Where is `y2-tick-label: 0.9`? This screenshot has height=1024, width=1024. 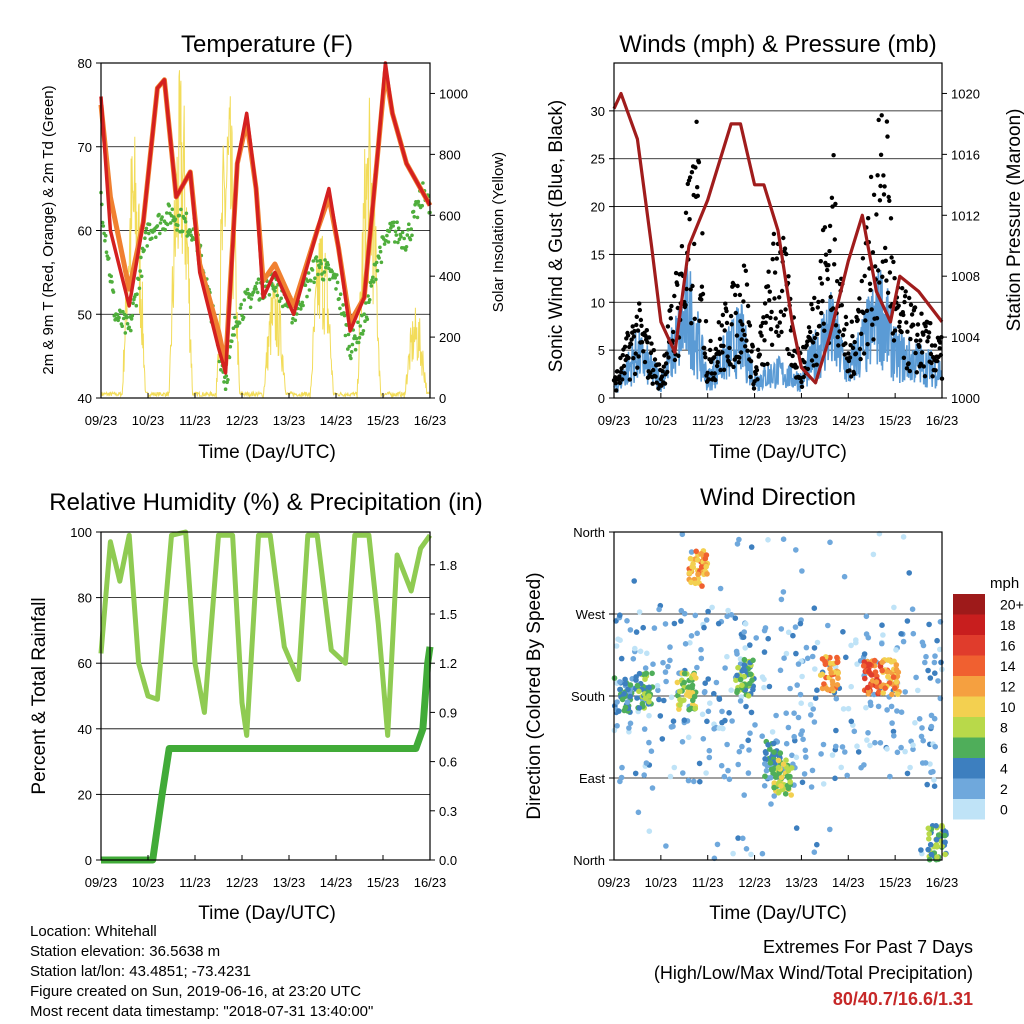 y2-tick-label: 0.9 is located at coordinates (448, 712).